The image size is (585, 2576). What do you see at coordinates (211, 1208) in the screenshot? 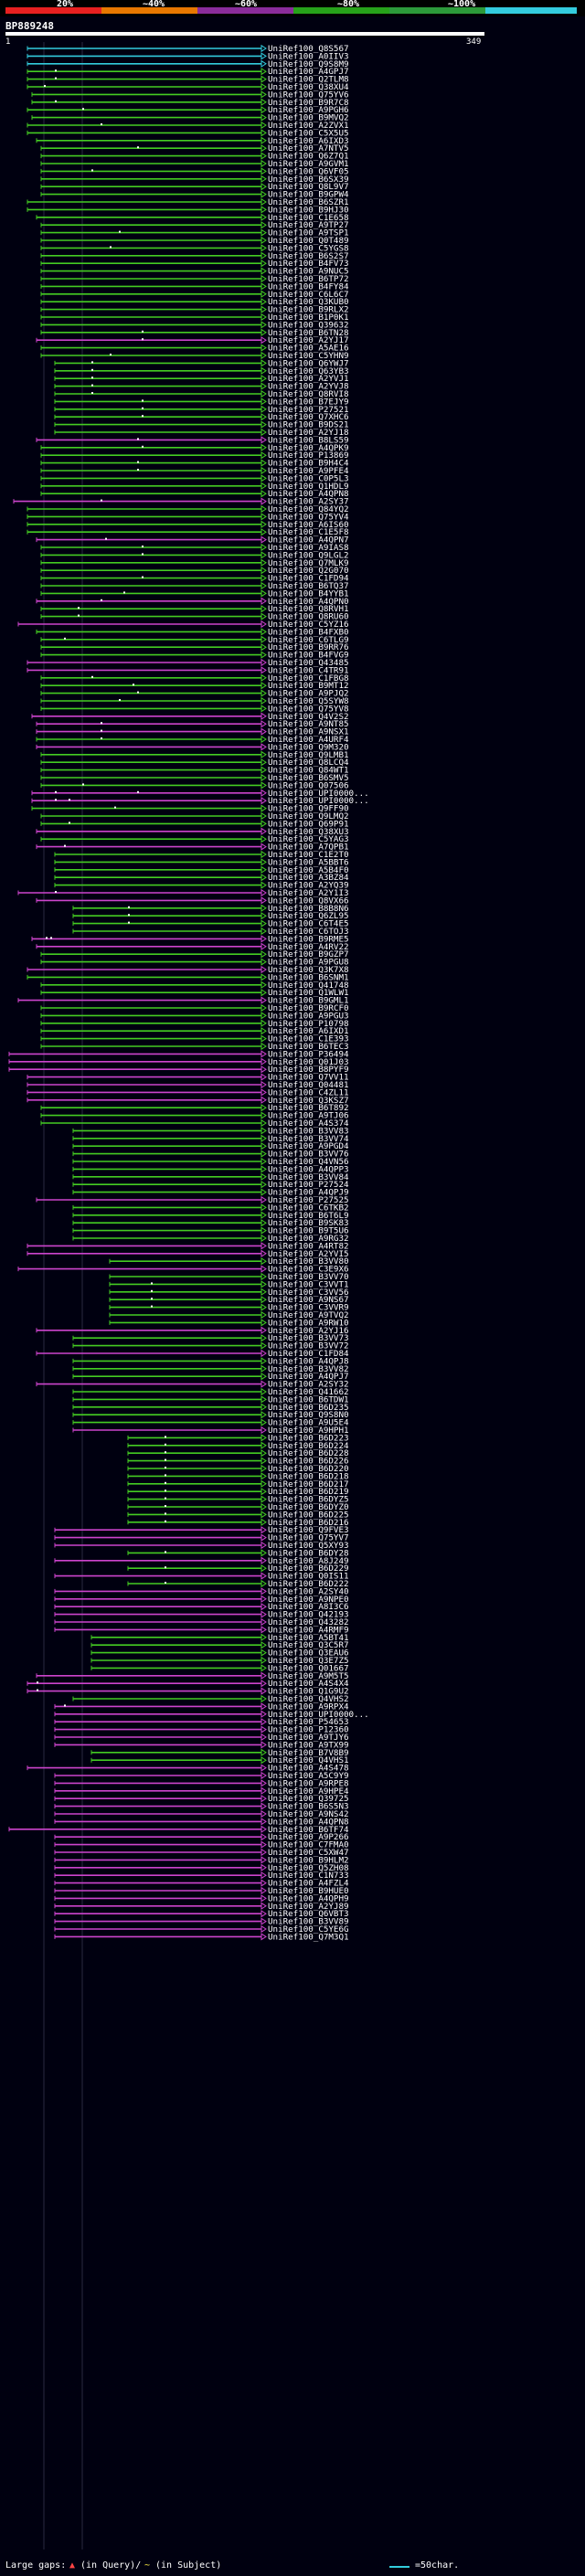
I see `hit-row: UniRef100_C6TKB2` at bounding box center [211, 1208].